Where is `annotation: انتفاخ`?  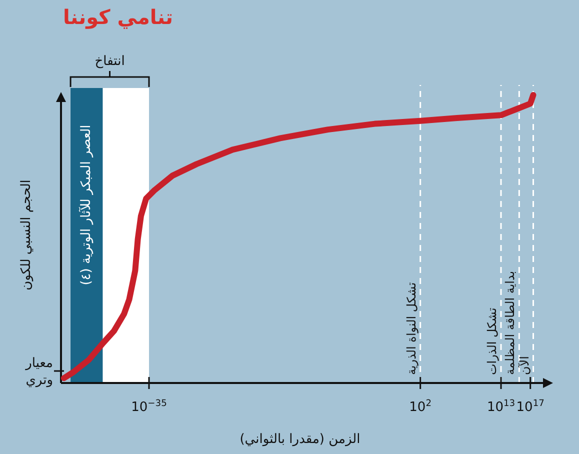 annotation: انتفاخ is located at coordinates (109, 61).